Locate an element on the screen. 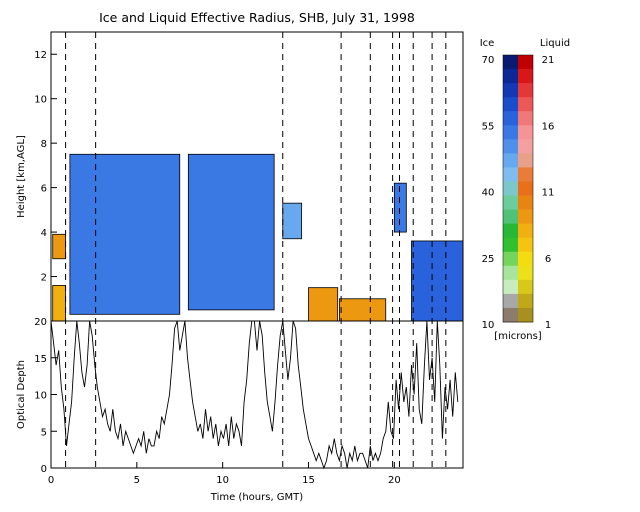  optical-depth-tick-label: 0 is located at coordinates (44, 469).